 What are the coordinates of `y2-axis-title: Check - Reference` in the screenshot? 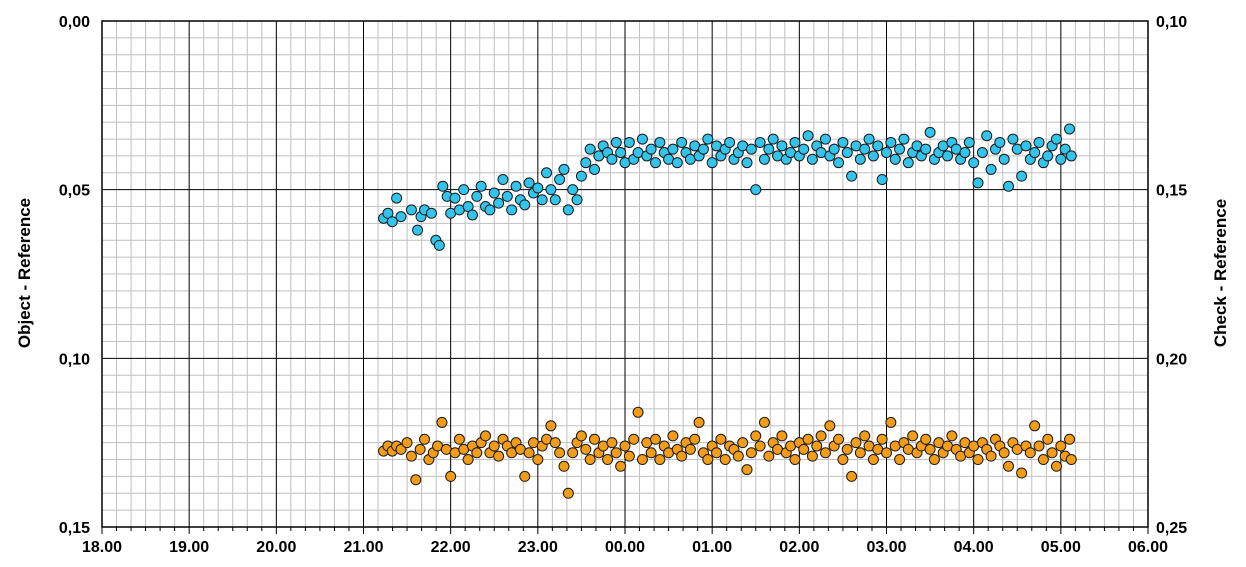 It's located at (1220, 273).